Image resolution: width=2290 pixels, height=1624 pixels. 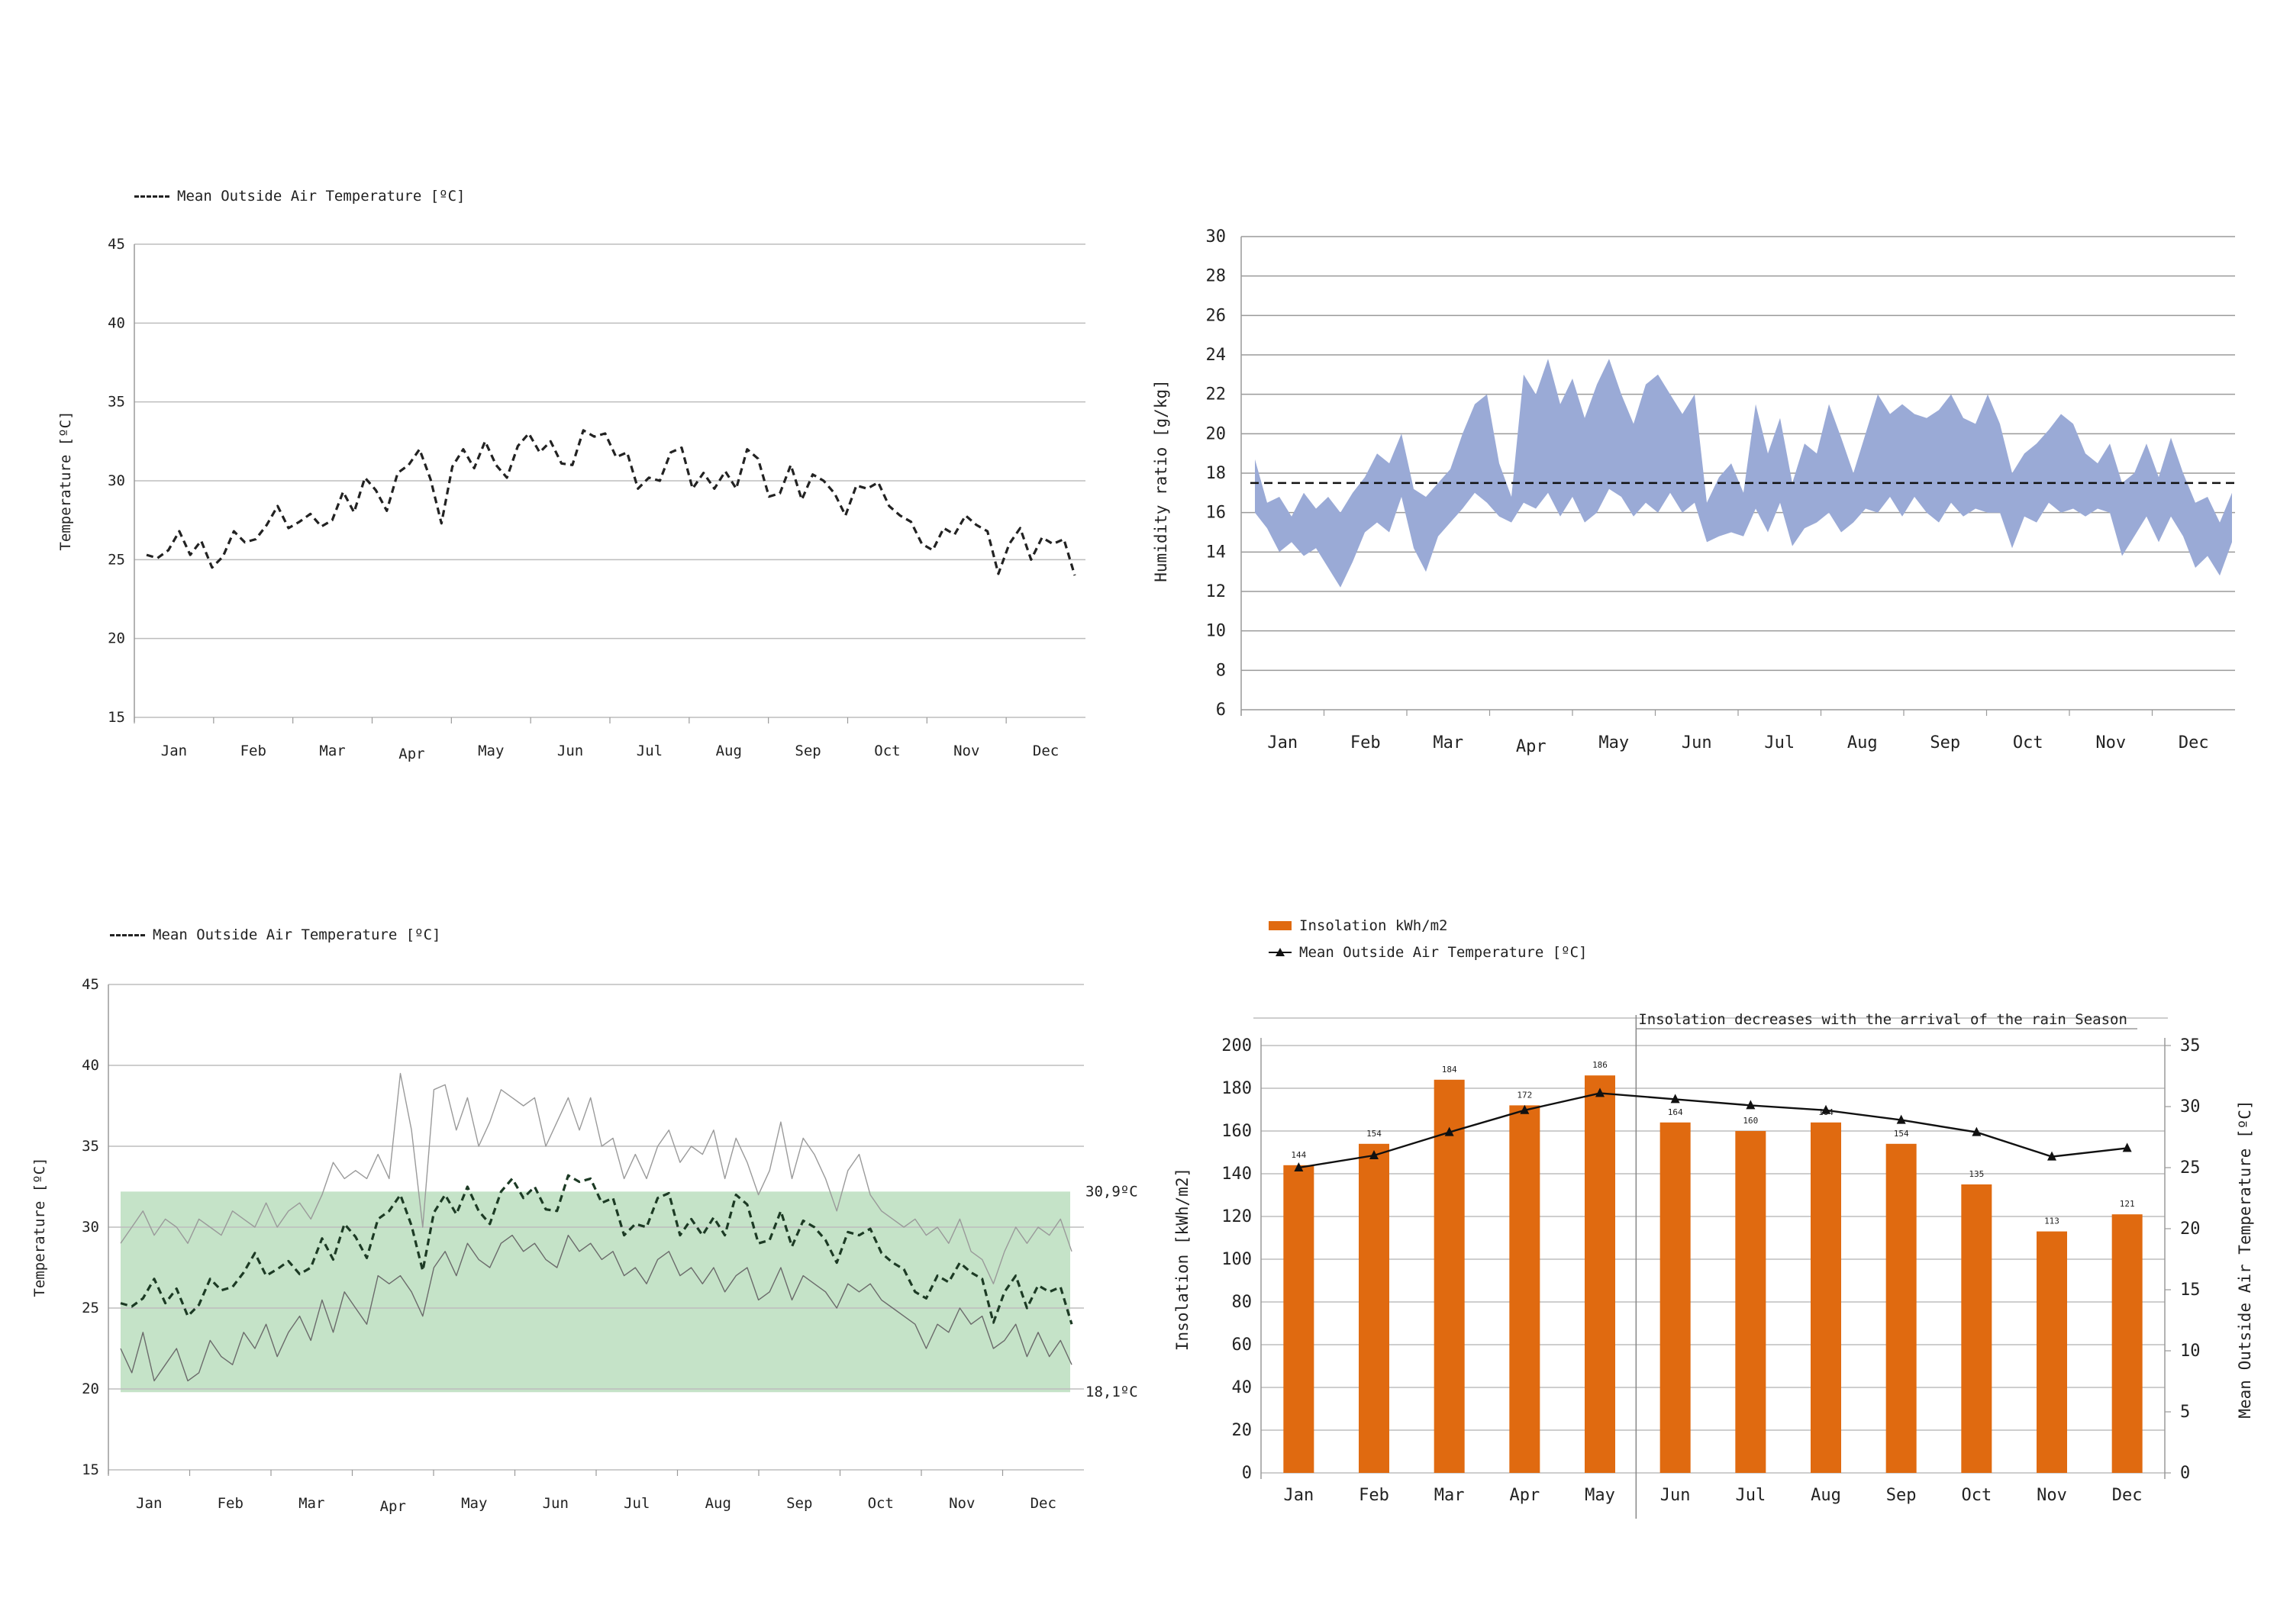 I want to click on min-temp-line, so click(x=596, y=1308).